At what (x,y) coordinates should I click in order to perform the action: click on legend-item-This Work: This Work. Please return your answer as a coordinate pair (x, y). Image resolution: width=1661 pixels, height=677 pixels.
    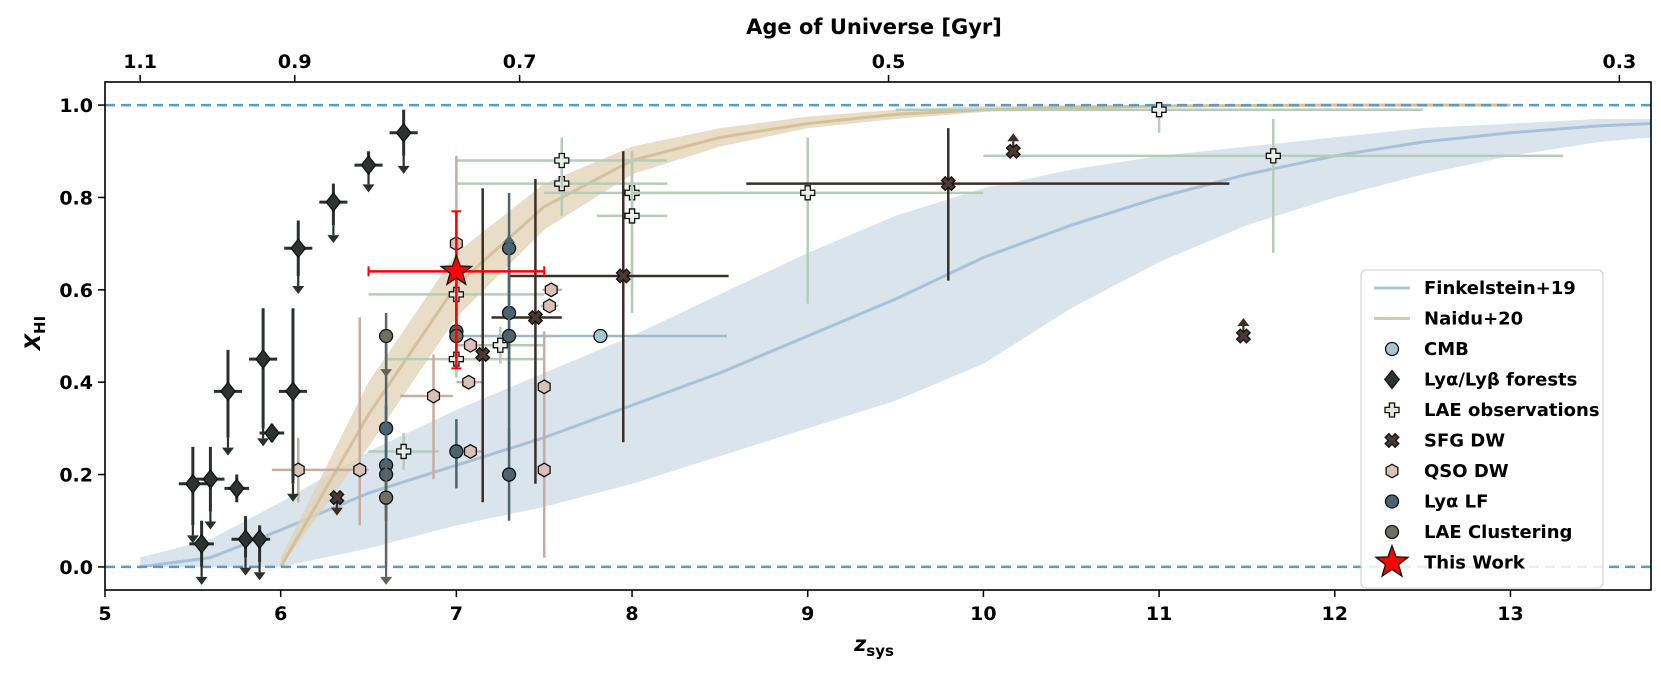
    Looking at the image, I should click on (1450, 560).